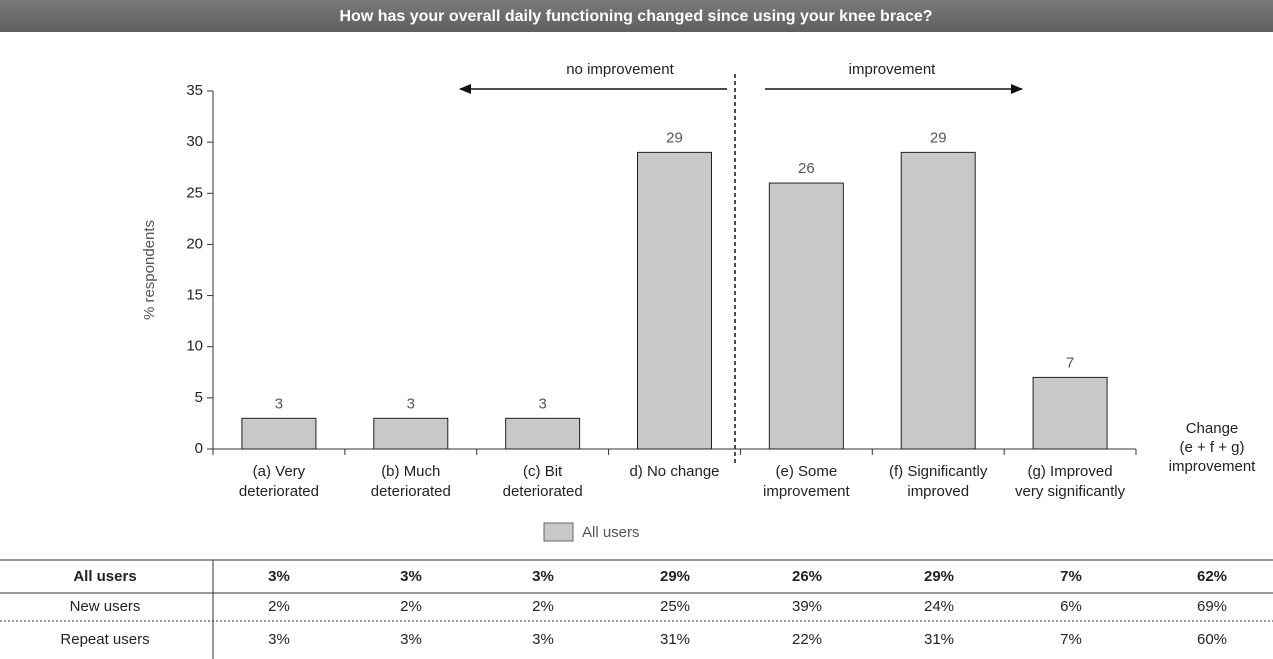 Image resolution: width=1273 pixels, height=659 pixels. What do you see at coordinates (543, 481) in the screenshot?
I see `x-tick-label: (c) Bit deteriorated` at bounding box center [543, 481].